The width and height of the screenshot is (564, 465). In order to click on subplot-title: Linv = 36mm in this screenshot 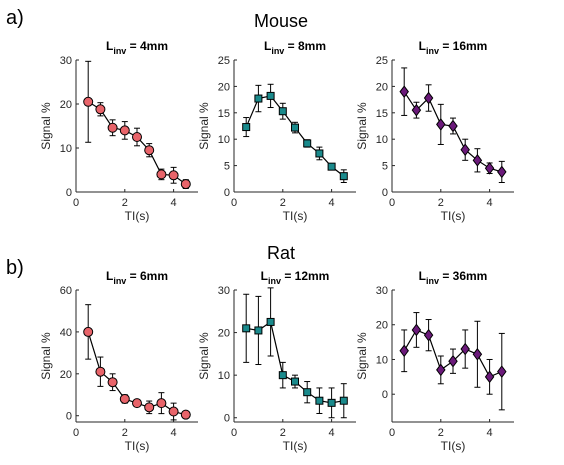, I will do `click(453, 277)`.